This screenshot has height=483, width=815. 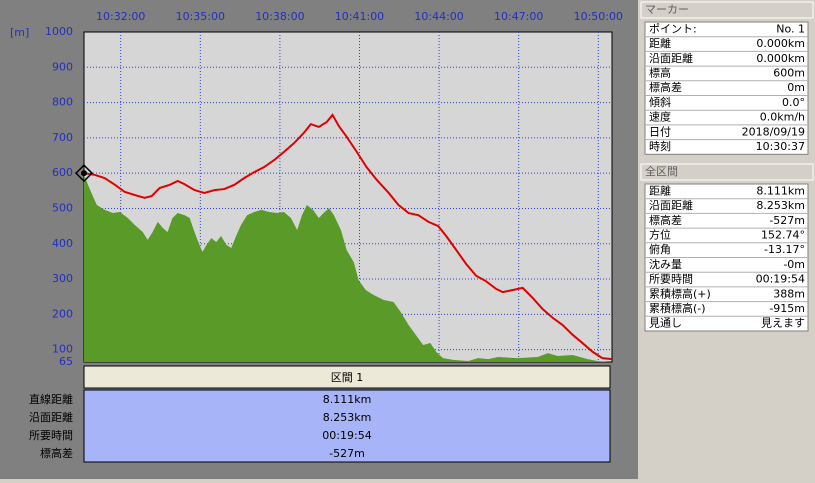 I want to click on table-header-cell, so click(x=347, y=377).